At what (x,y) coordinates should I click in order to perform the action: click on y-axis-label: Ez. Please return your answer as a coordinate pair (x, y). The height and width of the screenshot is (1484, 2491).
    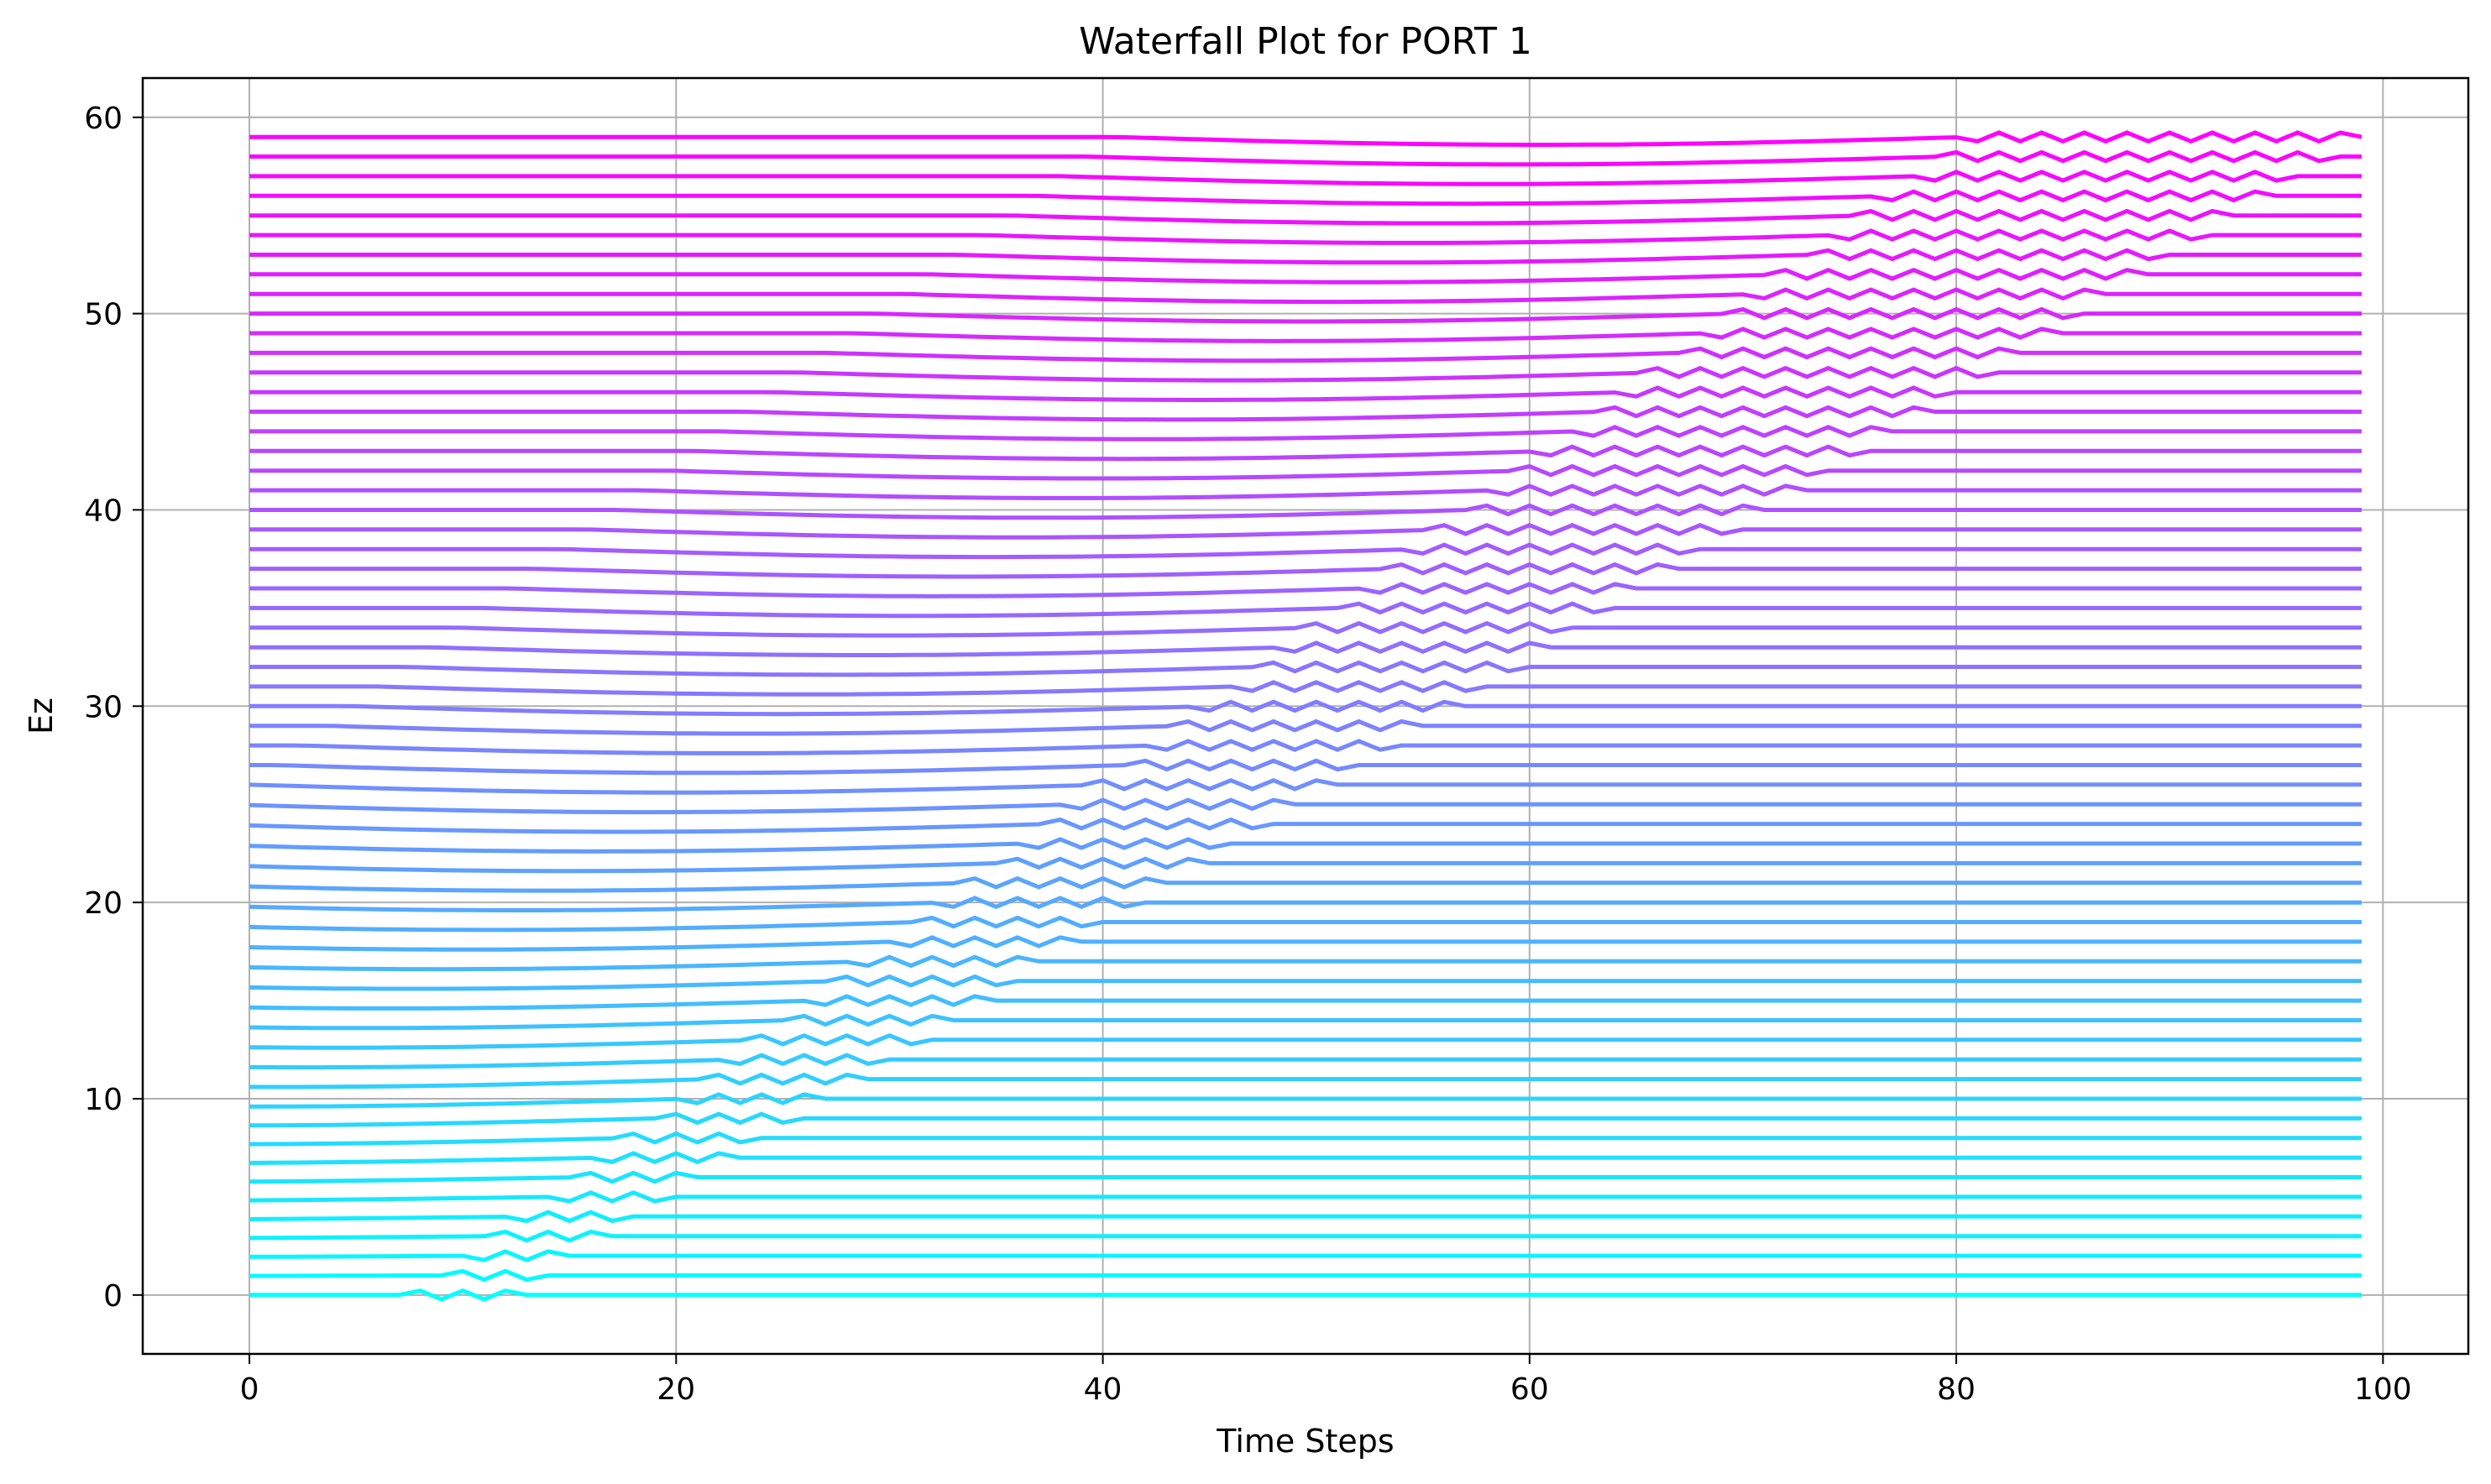
    Looking at the image, I should click on (41, 716).